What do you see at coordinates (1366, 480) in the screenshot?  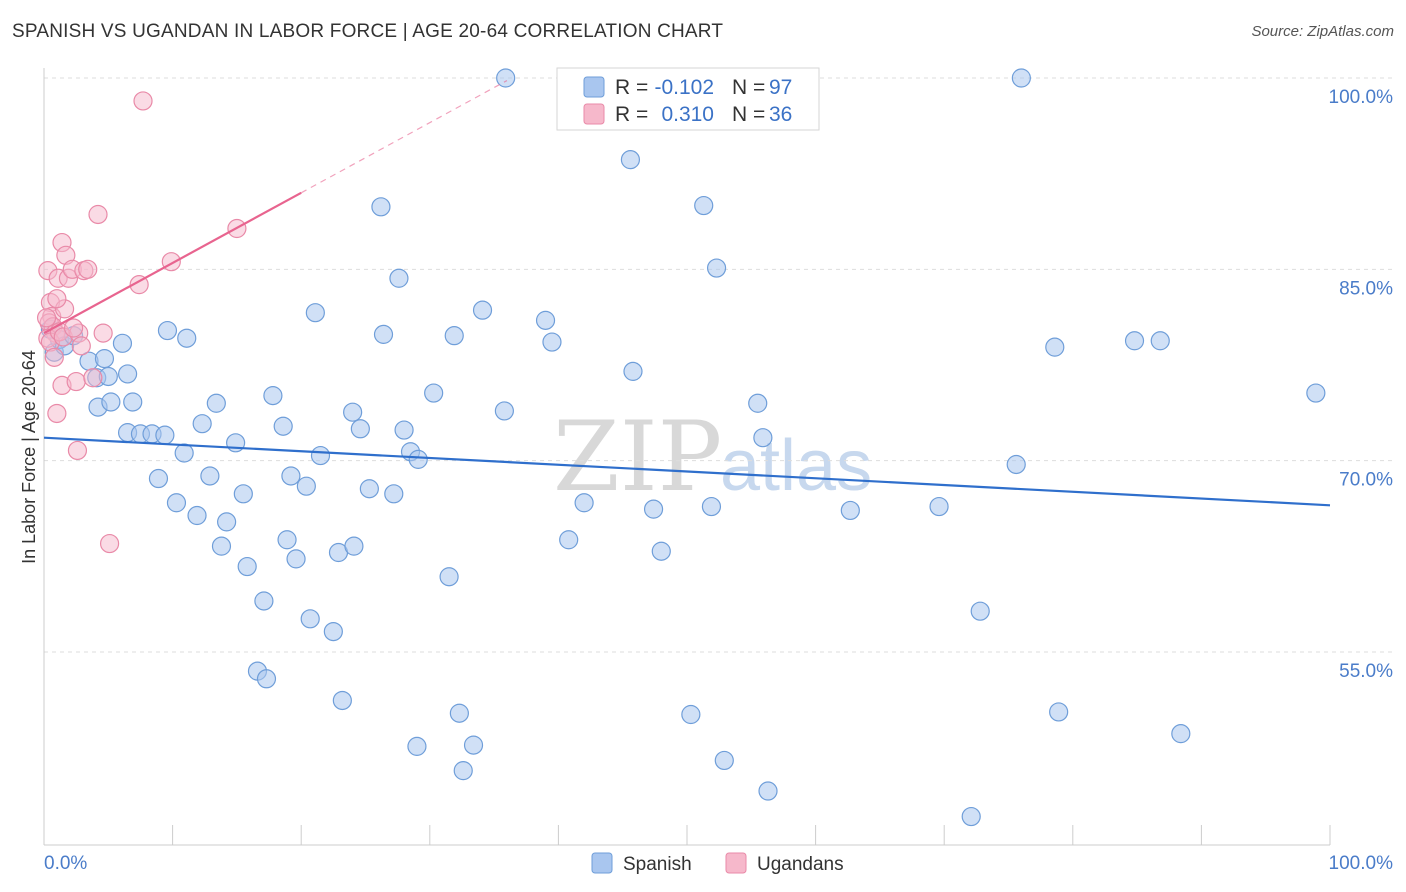 I see `y-tick-label-70: 70.0%` at bounding box center [1366, 480].